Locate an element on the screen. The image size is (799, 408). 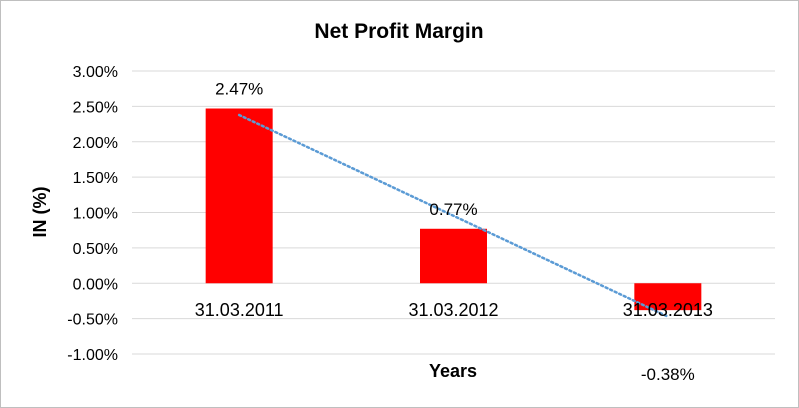
y-tick-label: 1.00% is located at coordinates (95, 214).